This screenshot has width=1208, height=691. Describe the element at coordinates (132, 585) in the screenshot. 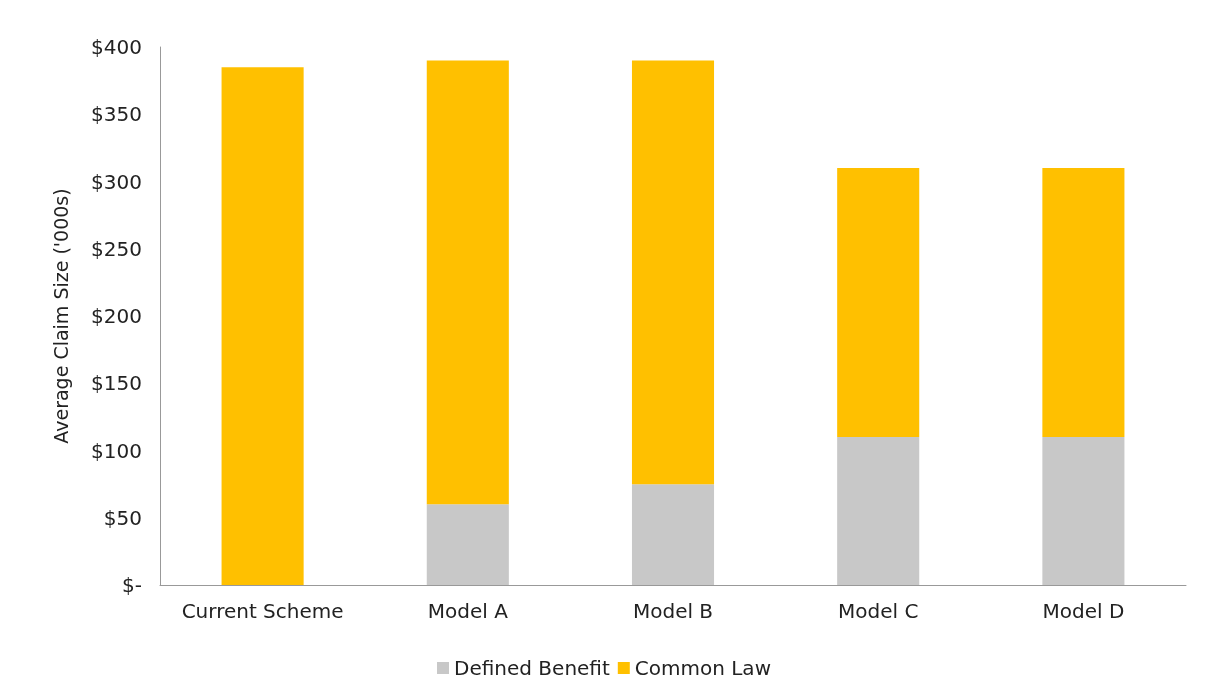

I see `y-tick-label: $-` at that location.